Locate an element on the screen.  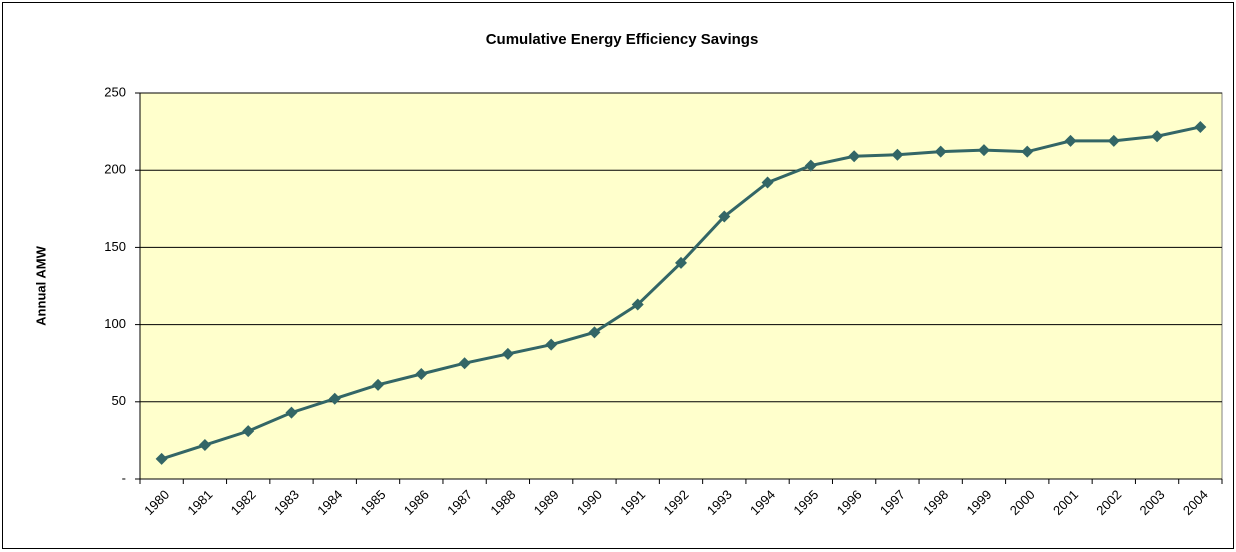
y-axis-title: Annual AMW is located at coordinates (40, 285).